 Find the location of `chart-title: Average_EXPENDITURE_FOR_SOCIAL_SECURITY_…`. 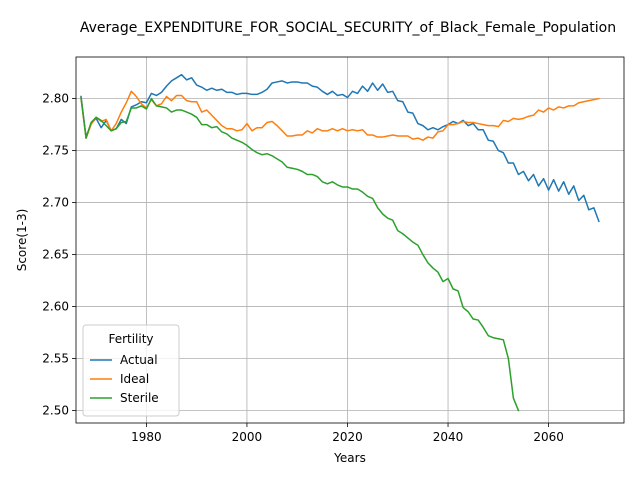

chart-title: Average_EXPENDITURE_FOR_SOCIAL_SECURITY_… is located at coordinates (348, 28).